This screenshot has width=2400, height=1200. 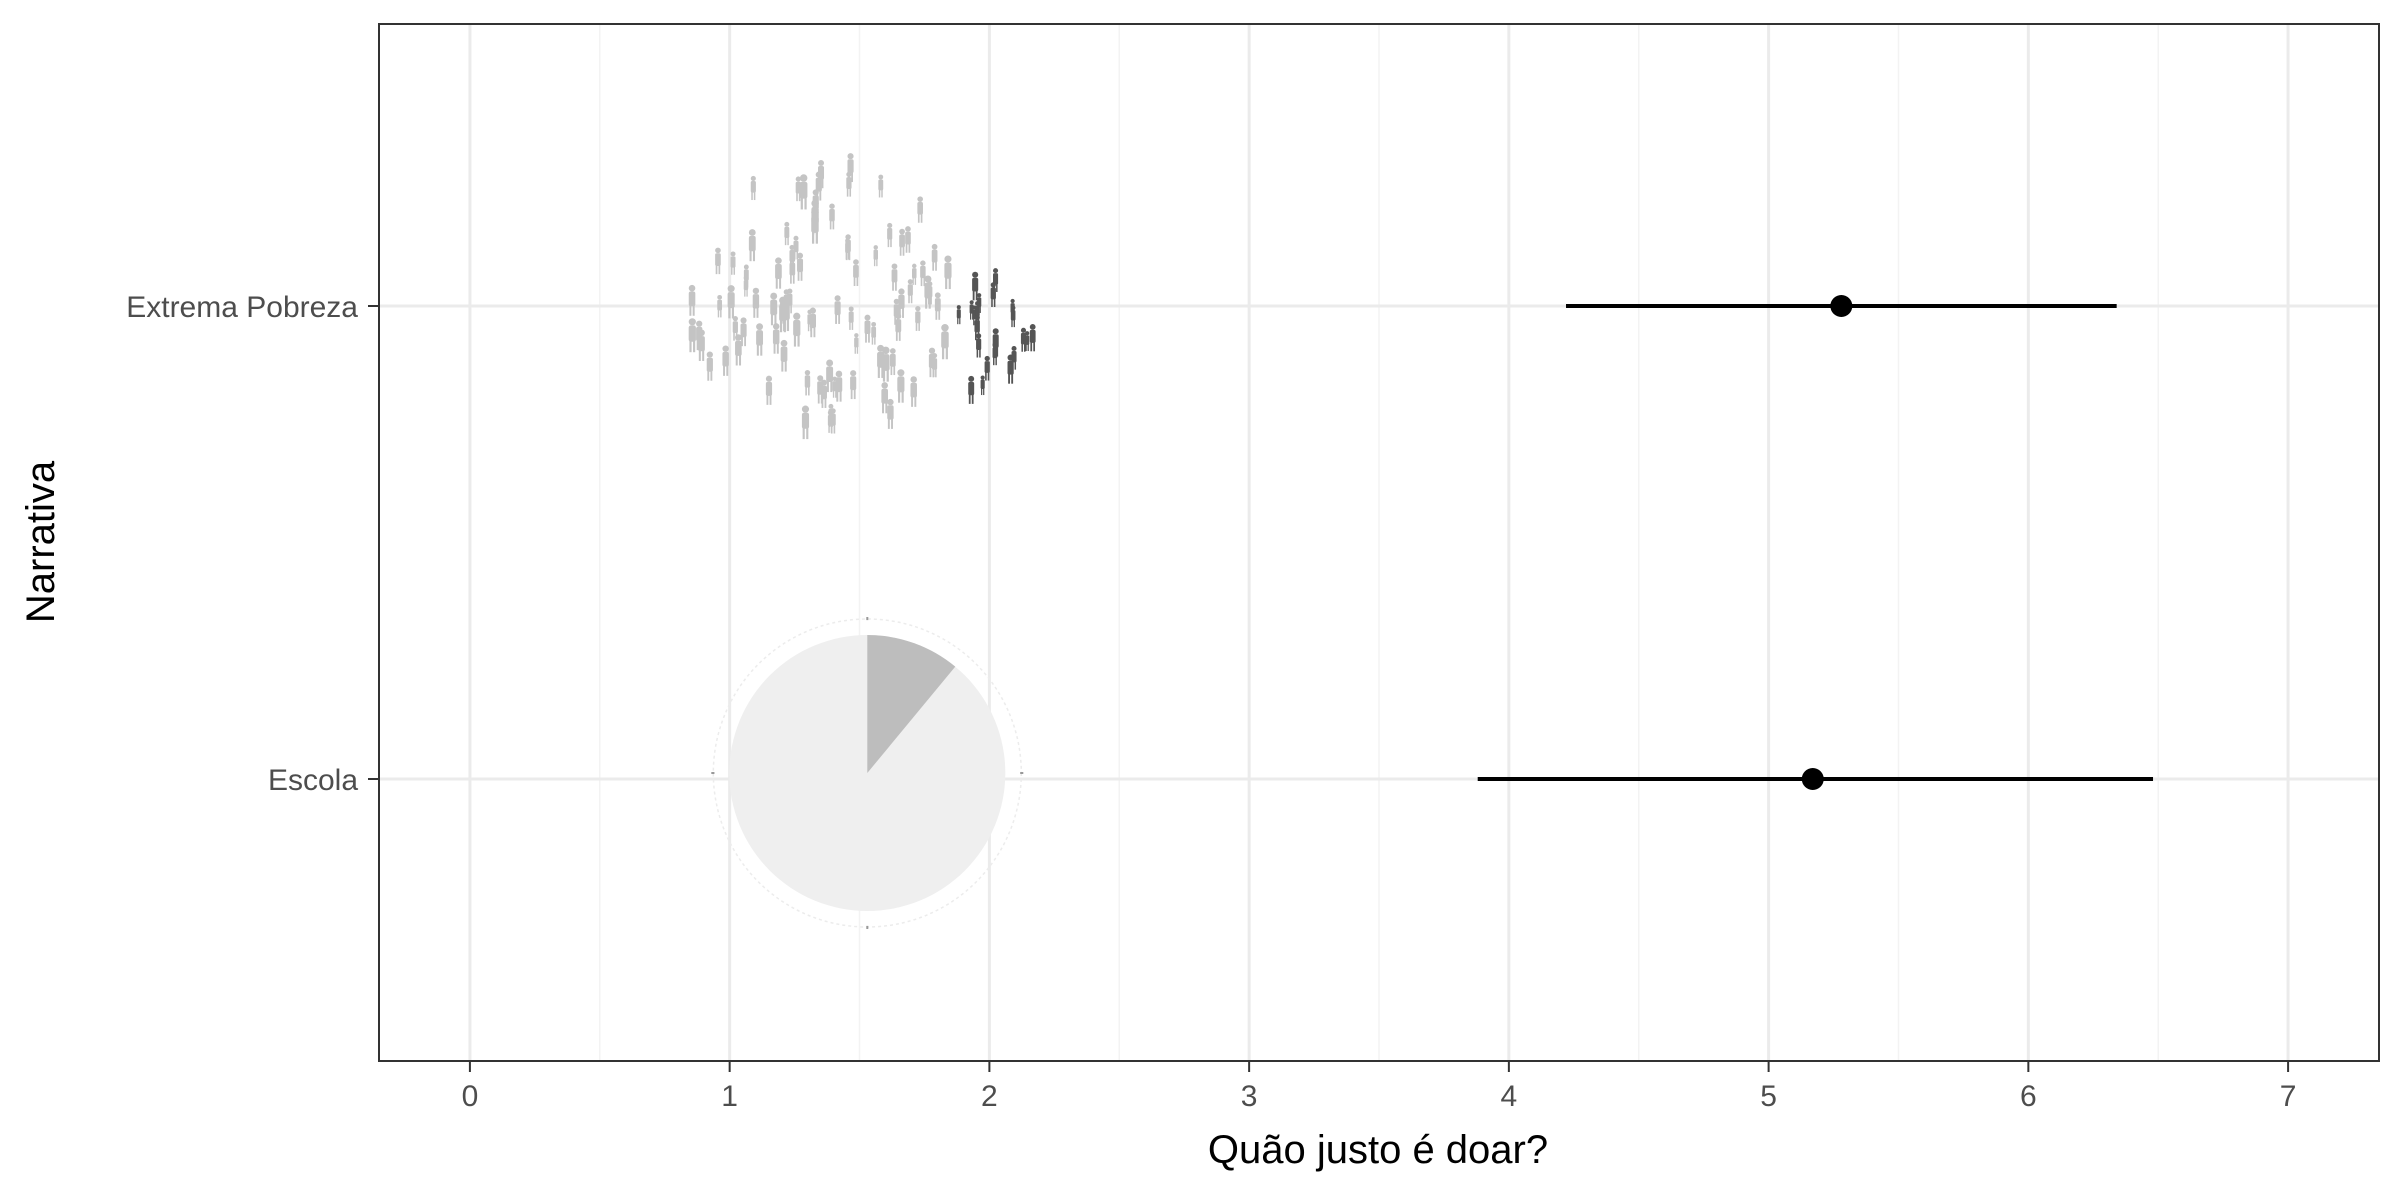 I want to click on x-tick-label: 5, so click(x=1768, y=1096).